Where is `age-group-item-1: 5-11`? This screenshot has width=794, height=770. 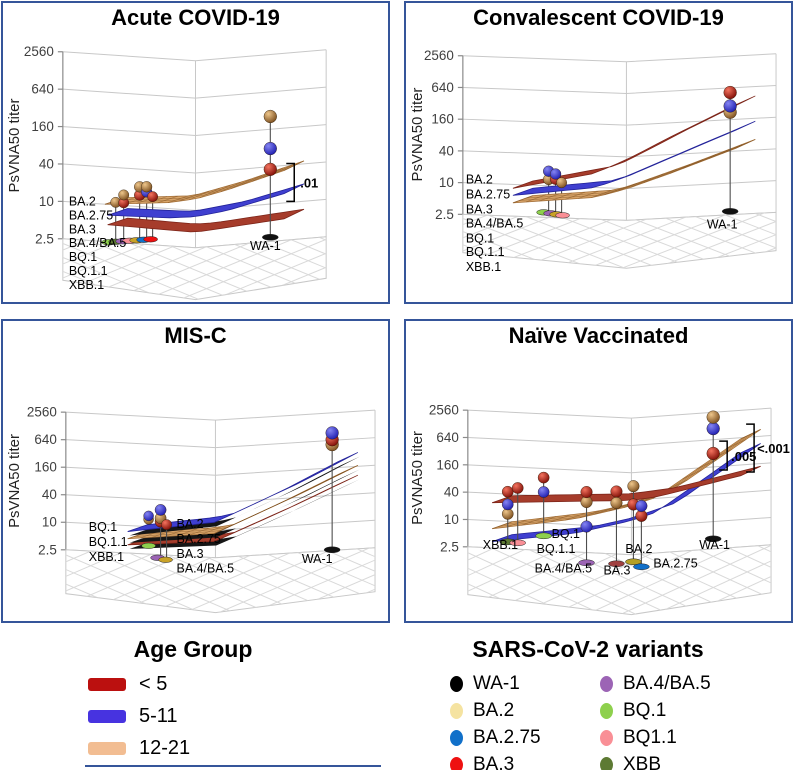 age-group-item-1: 5-11 is located at coordinates (208, 716).